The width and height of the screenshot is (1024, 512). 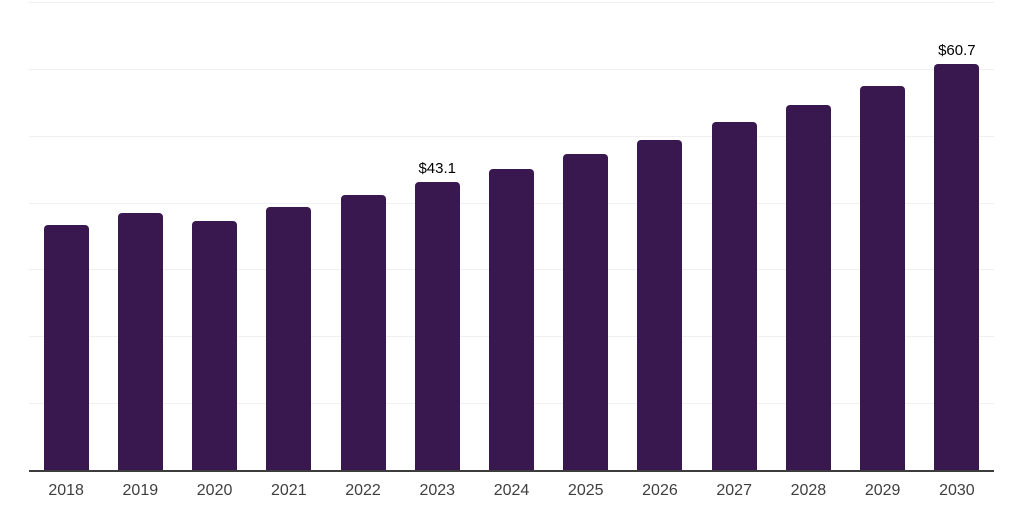 I want to click on bar-value-label: $60.7, so click(x=957, y=51).